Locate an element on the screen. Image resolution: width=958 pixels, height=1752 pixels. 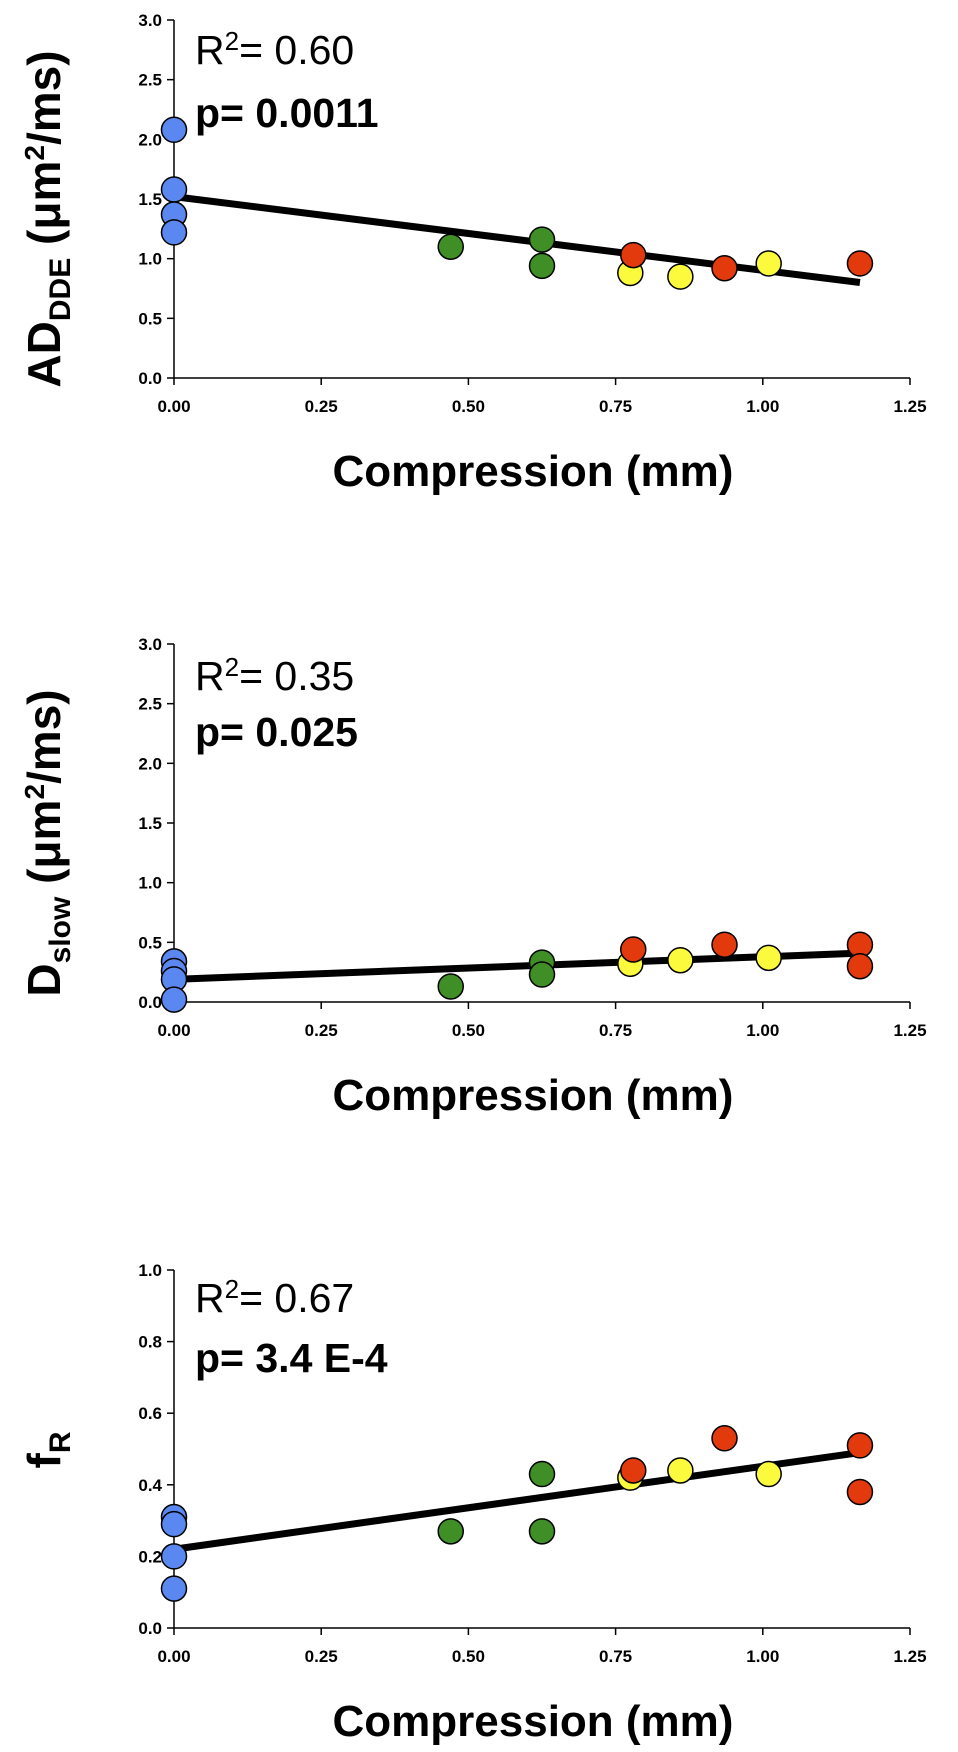
panel-2-y-tick-label: 2.0 is located at coordinates (150, 763).